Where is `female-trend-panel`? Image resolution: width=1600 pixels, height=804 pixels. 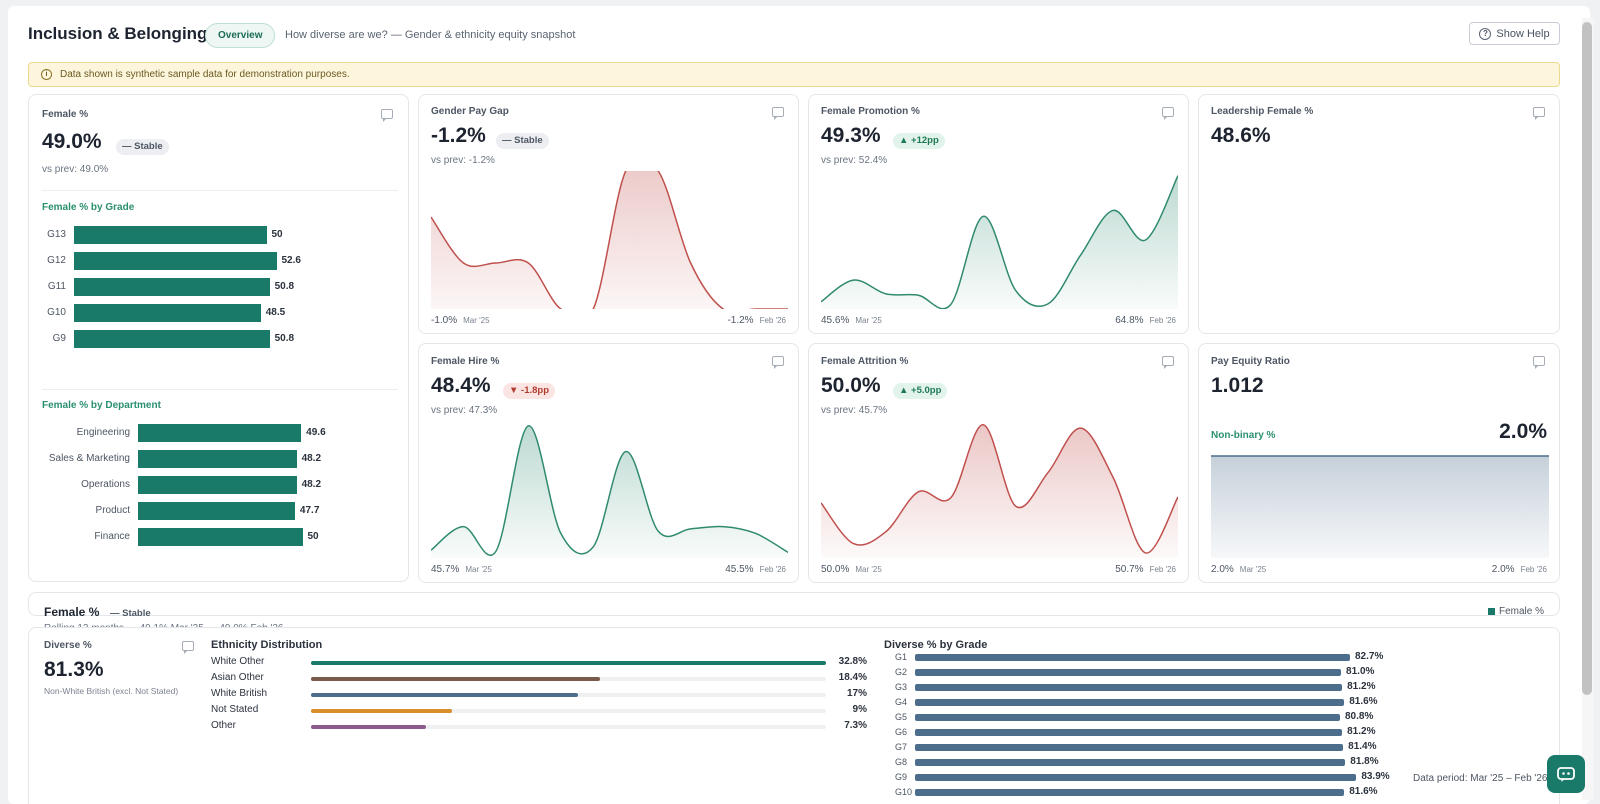
female-trend-panel is located at coordinates (794, 604).